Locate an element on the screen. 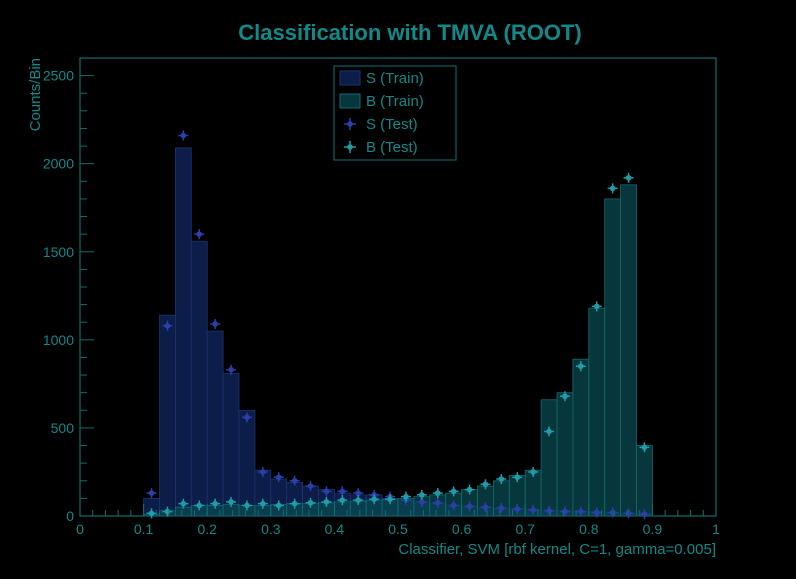 This screenshot has height=579, width=796. y-tick-label: 1000 is located at coordinates (58, 340).